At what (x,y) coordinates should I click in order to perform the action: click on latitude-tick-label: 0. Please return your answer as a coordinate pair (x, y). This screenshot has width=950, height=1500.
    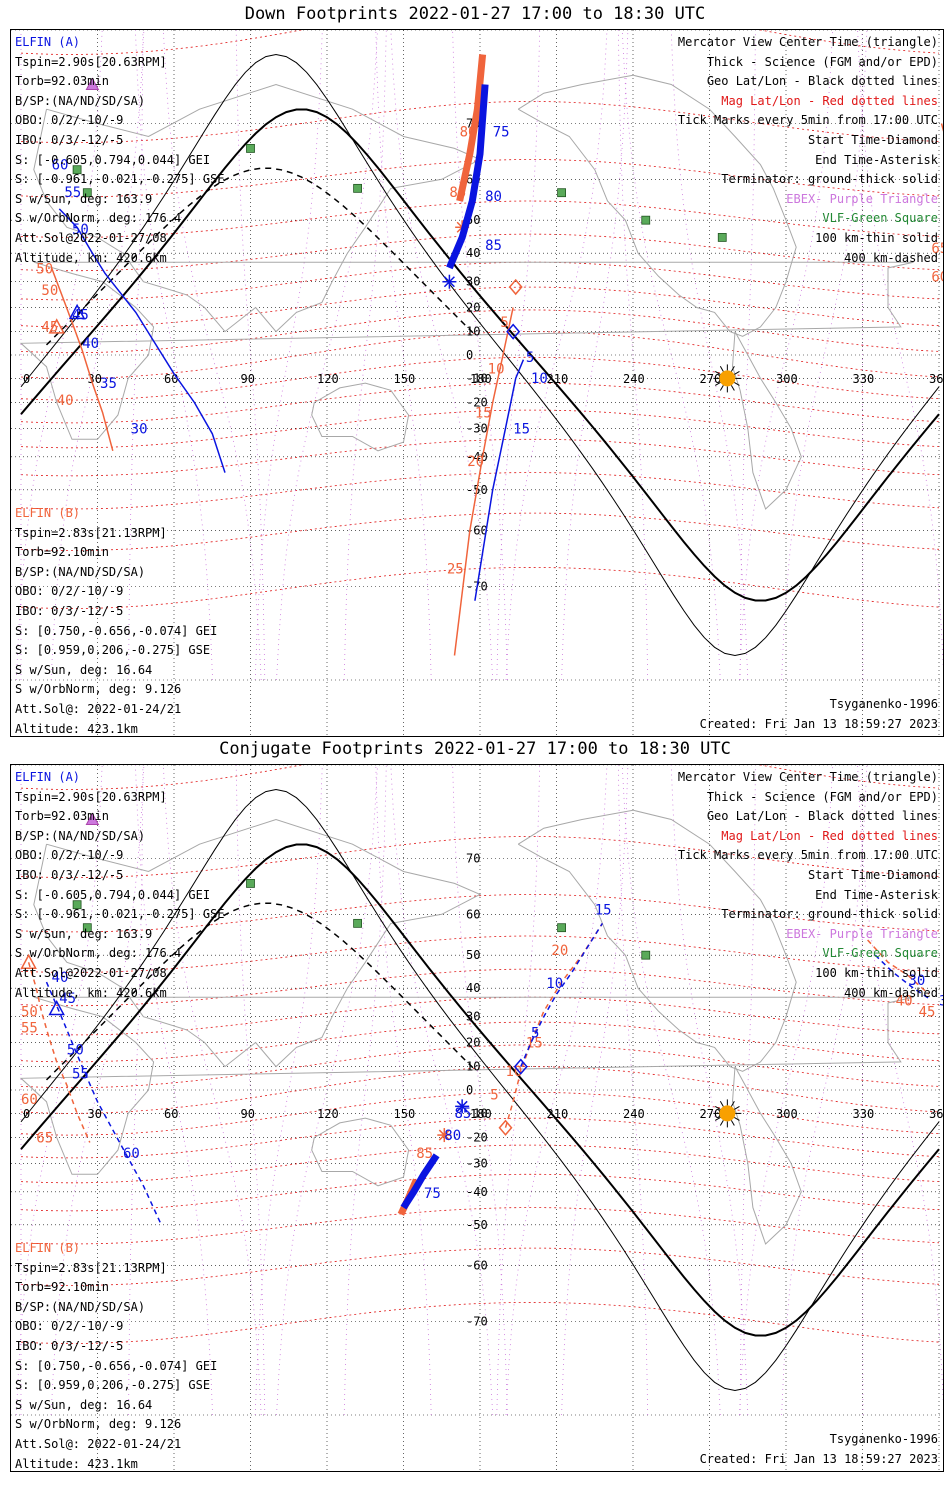
    Looking at the image, I should click on (469, 355).